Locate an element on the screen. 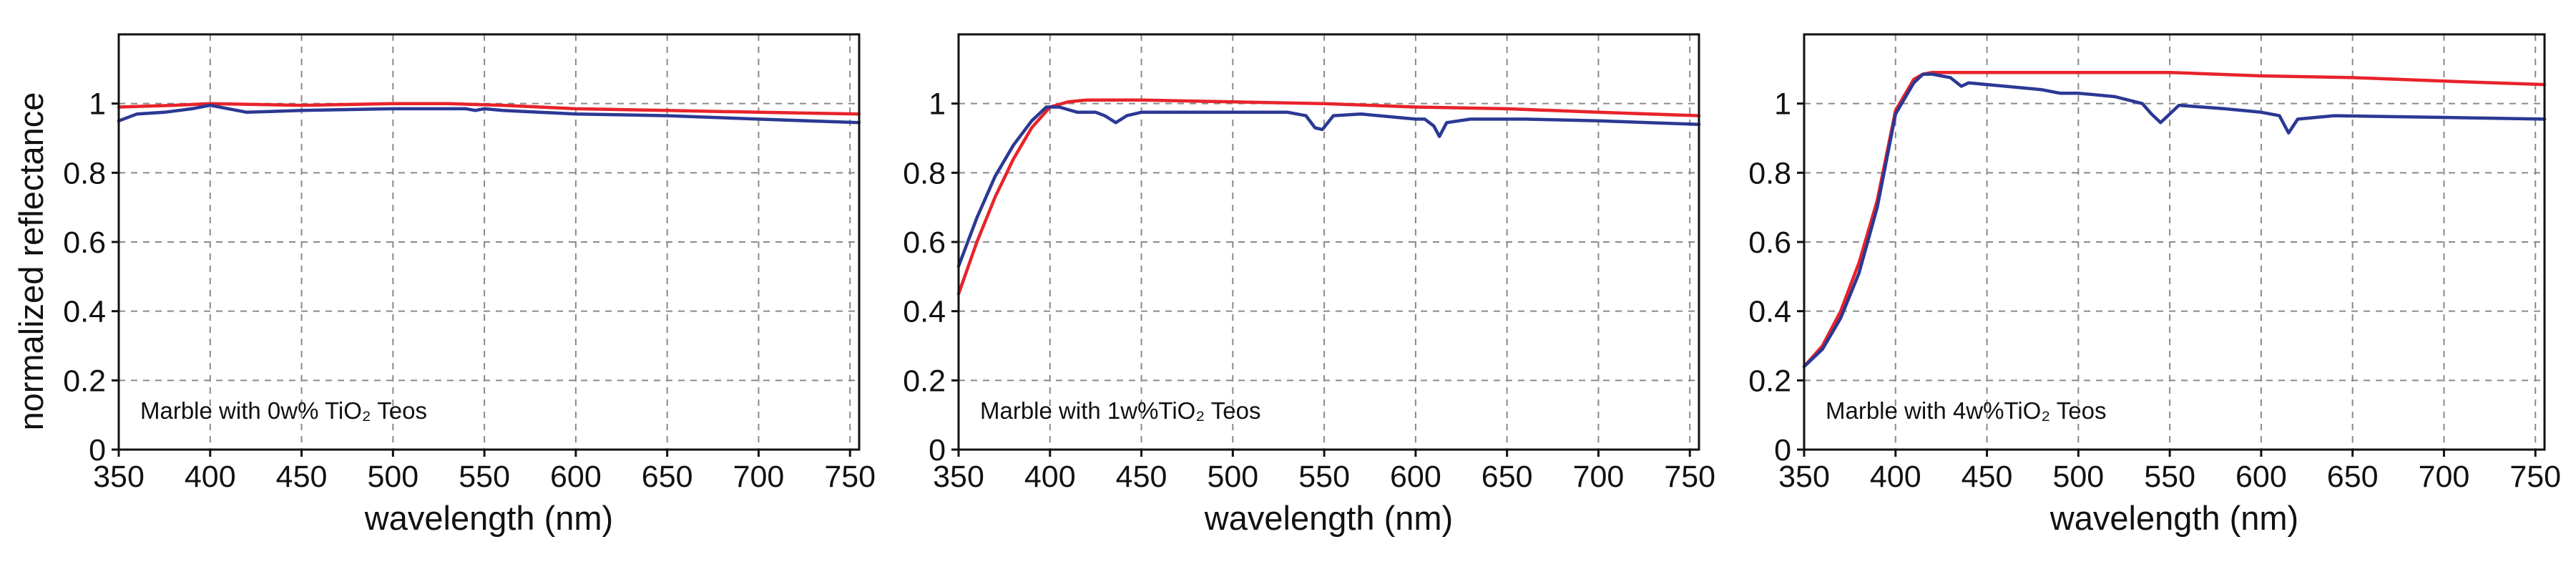 The image size is (2576, 567). annotation-label: Marble with 4w%TiO₂ Teos is located at coordinates (1966, 411).